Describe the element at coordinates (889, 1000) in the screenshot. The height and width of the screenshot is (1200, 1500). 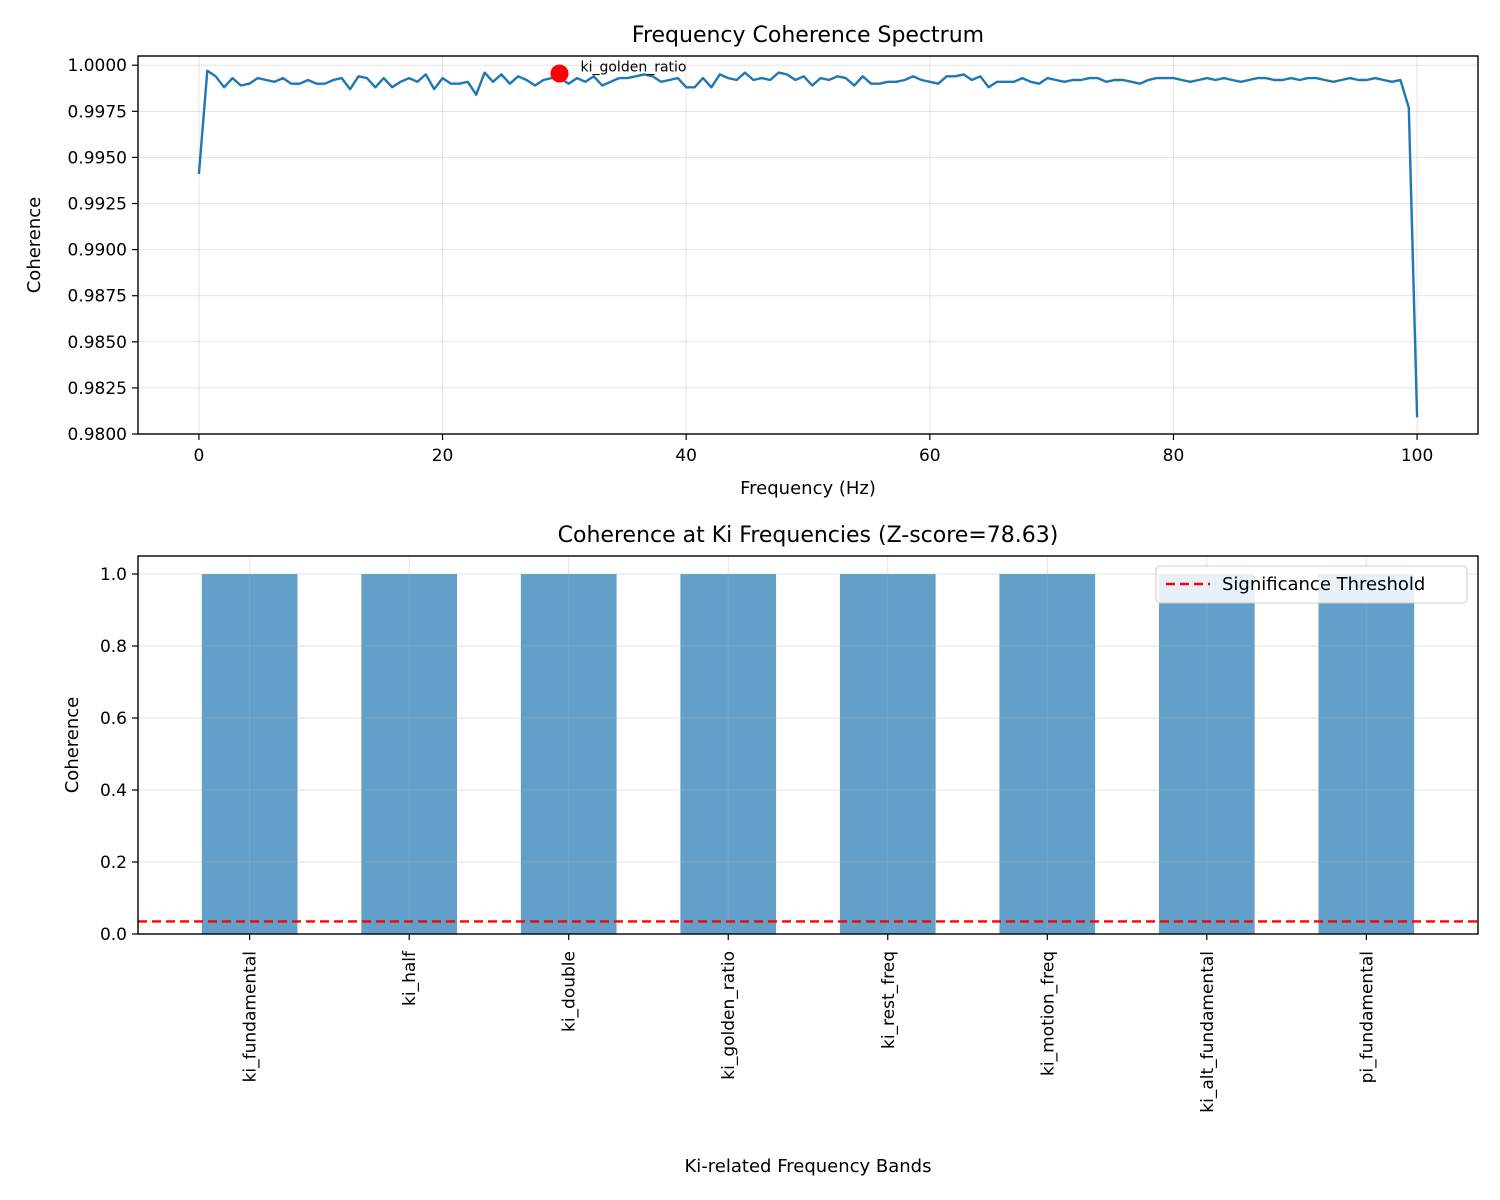
I see `bar-xtick-label: ki_rest_freq` at that location.